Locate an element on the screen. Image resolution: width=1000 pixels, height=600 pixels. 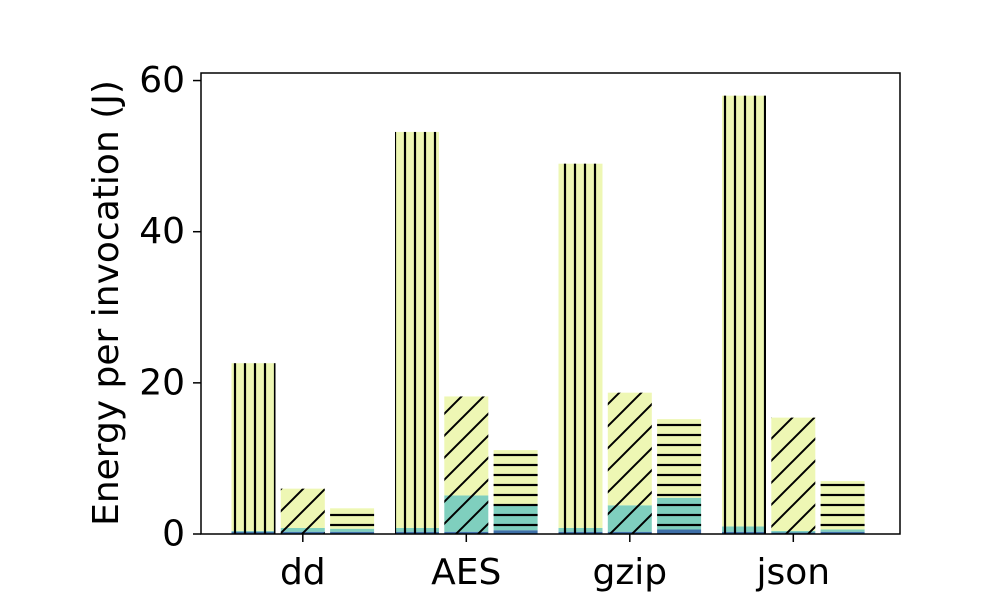
y-tick-label: 60 is located at coordinates (162, 80).